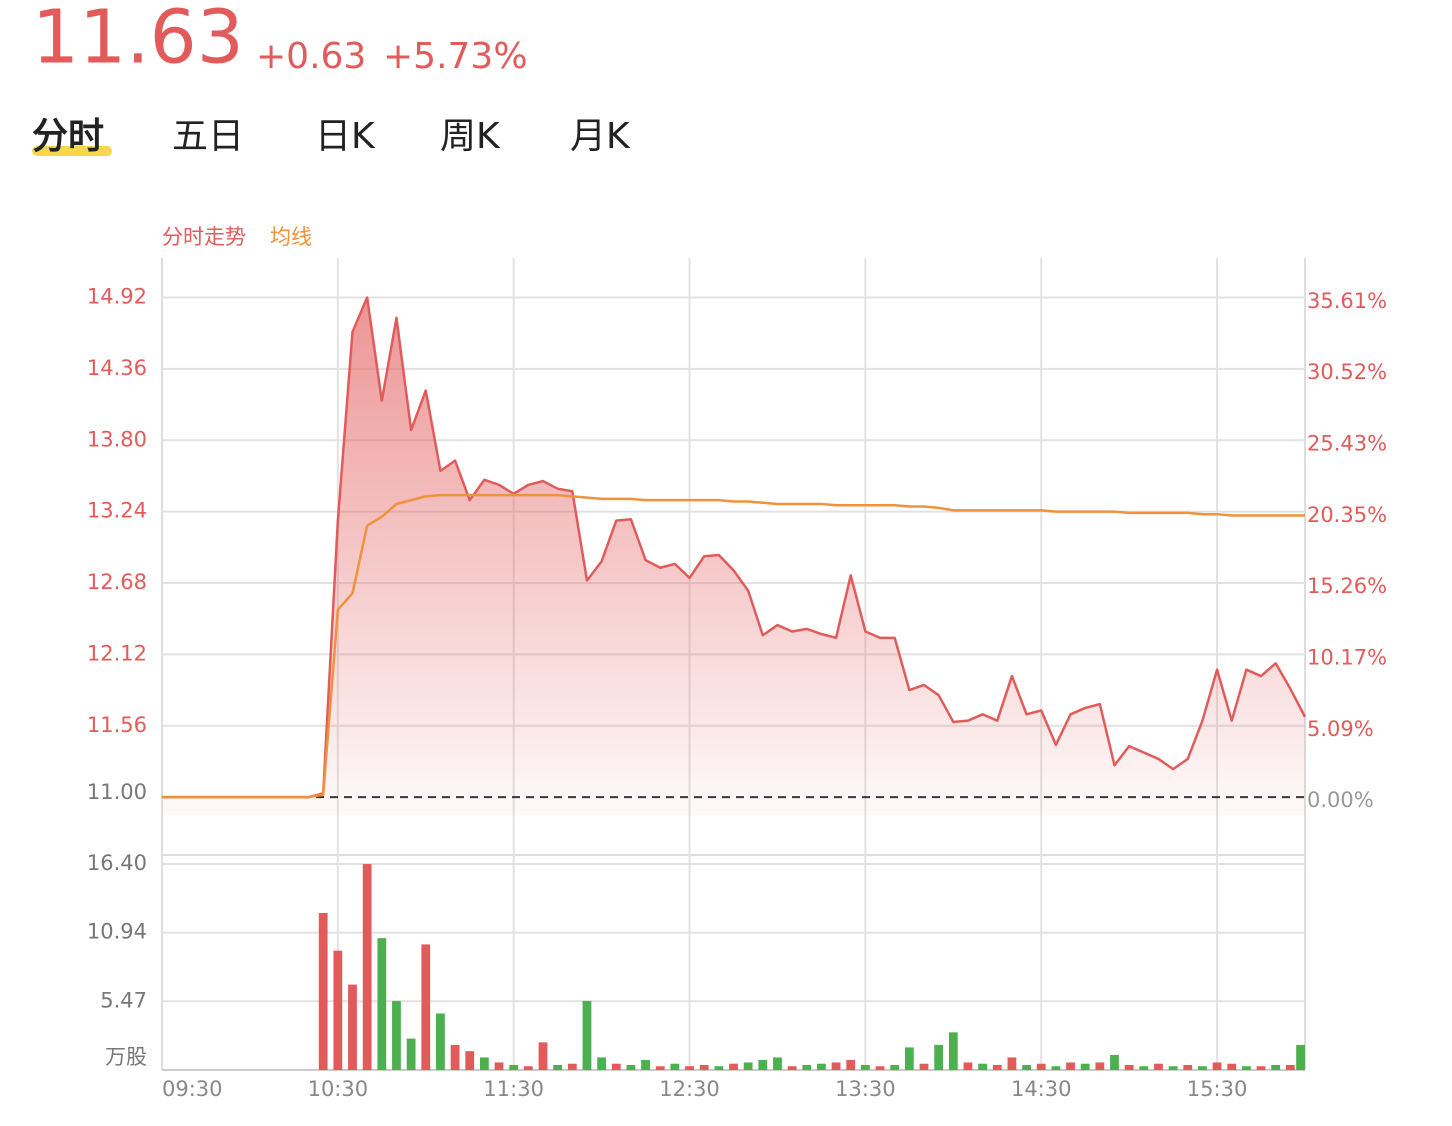  What do you see at coordinates (72, 151) in the screenshot?
I see `tab-highlight` at bounding box center [72, 151].